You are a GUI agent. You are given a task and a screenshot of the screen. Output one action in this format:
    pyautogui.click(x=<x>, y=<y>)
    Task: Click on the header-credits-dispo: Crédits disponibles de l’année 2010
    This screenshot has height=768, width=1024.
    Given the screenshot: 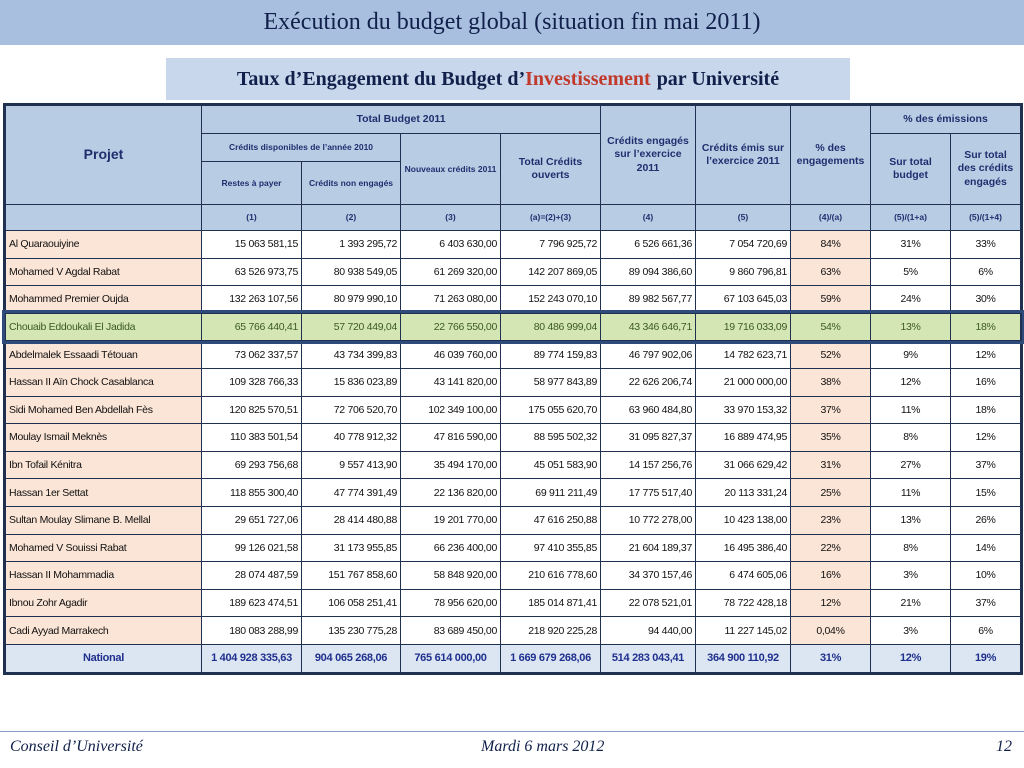 What is the action you would take?
    pyautogui.click(x=301, y=147)
    